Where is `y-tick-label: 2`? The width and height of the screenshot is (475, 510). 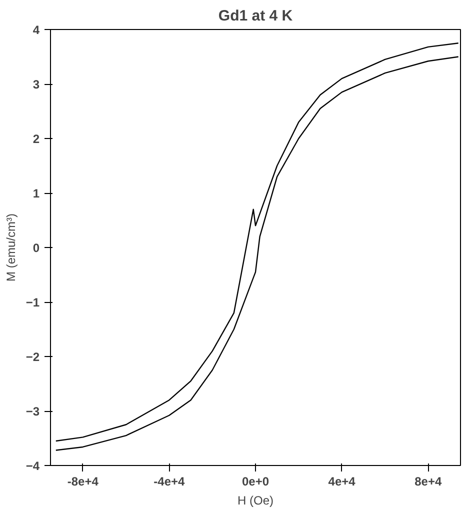
y-tick-label: 2 is located at coordinates (36, 139).